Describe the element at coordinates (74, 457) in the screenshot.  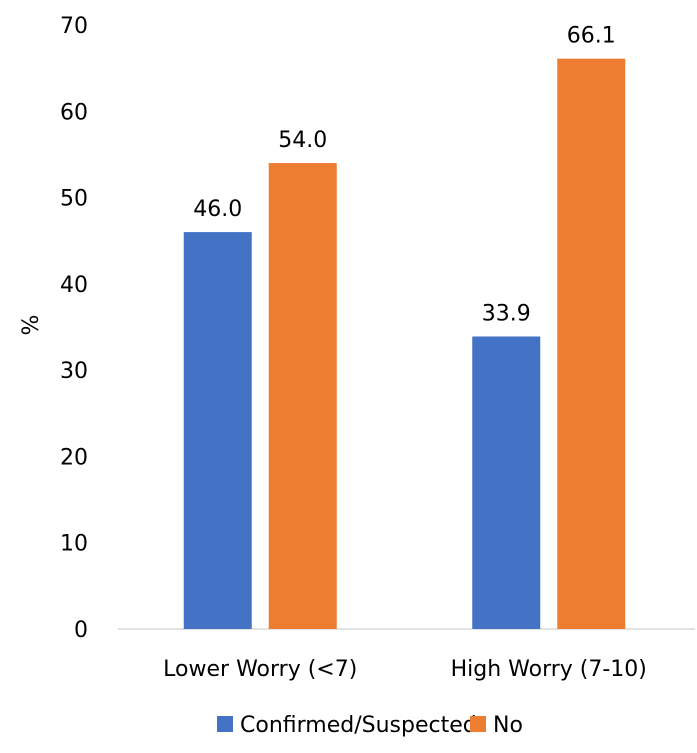
I see `y-tick-label: 20` at that location.